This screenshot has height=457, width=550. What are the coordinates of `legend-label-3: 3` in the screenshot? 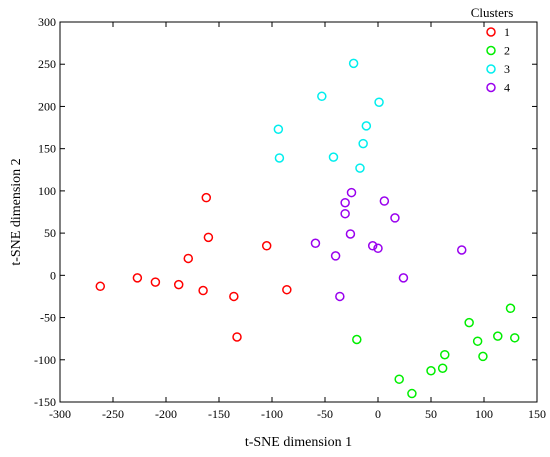 It's located at (507, 69).